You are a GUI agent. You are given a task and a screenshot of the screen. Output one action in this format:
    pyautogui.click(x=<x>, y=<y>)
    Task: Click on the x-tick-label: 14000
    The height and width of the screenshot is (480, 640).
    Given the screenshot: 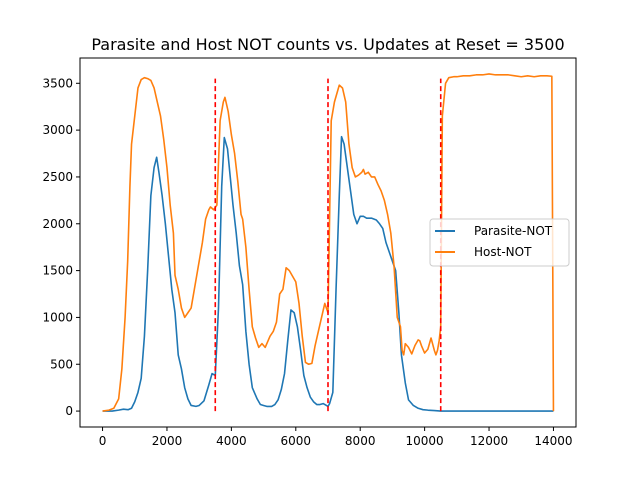 What is the action you would take?
    pyautogui.click(x=553, y=441)
    